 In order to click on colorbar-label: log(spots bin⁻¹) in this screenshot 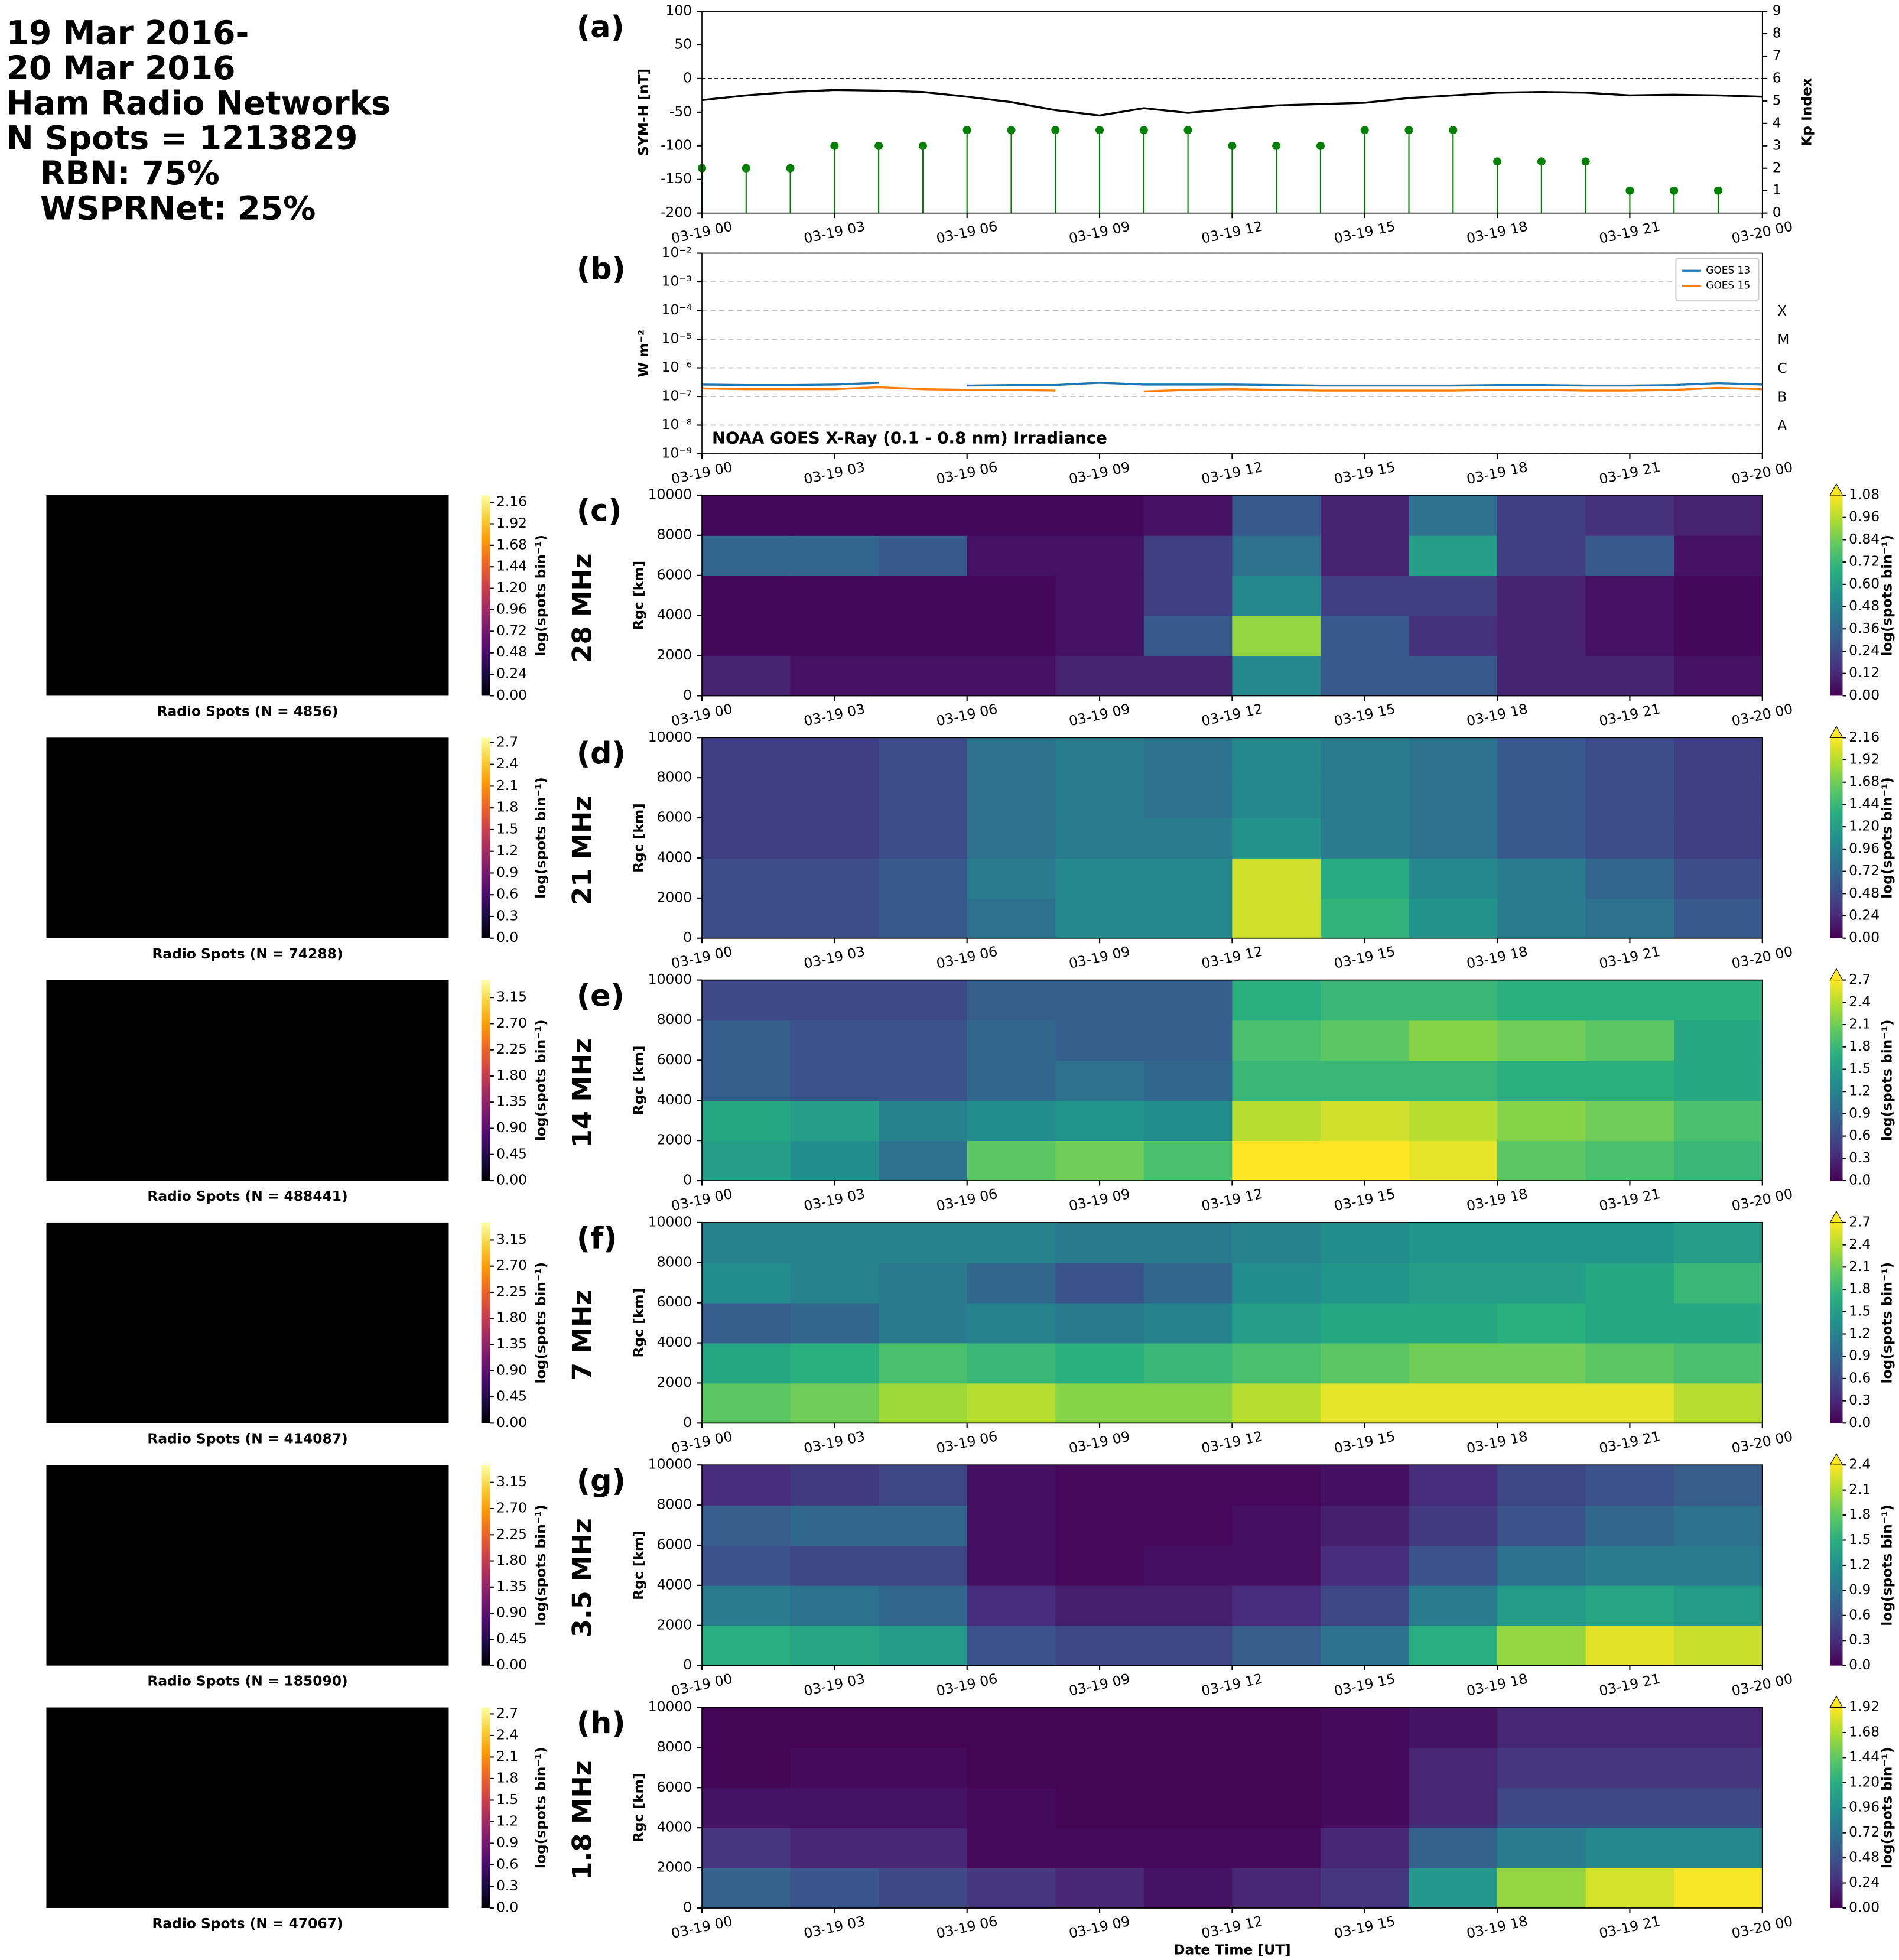, I will do `click(1886, 1565)`.